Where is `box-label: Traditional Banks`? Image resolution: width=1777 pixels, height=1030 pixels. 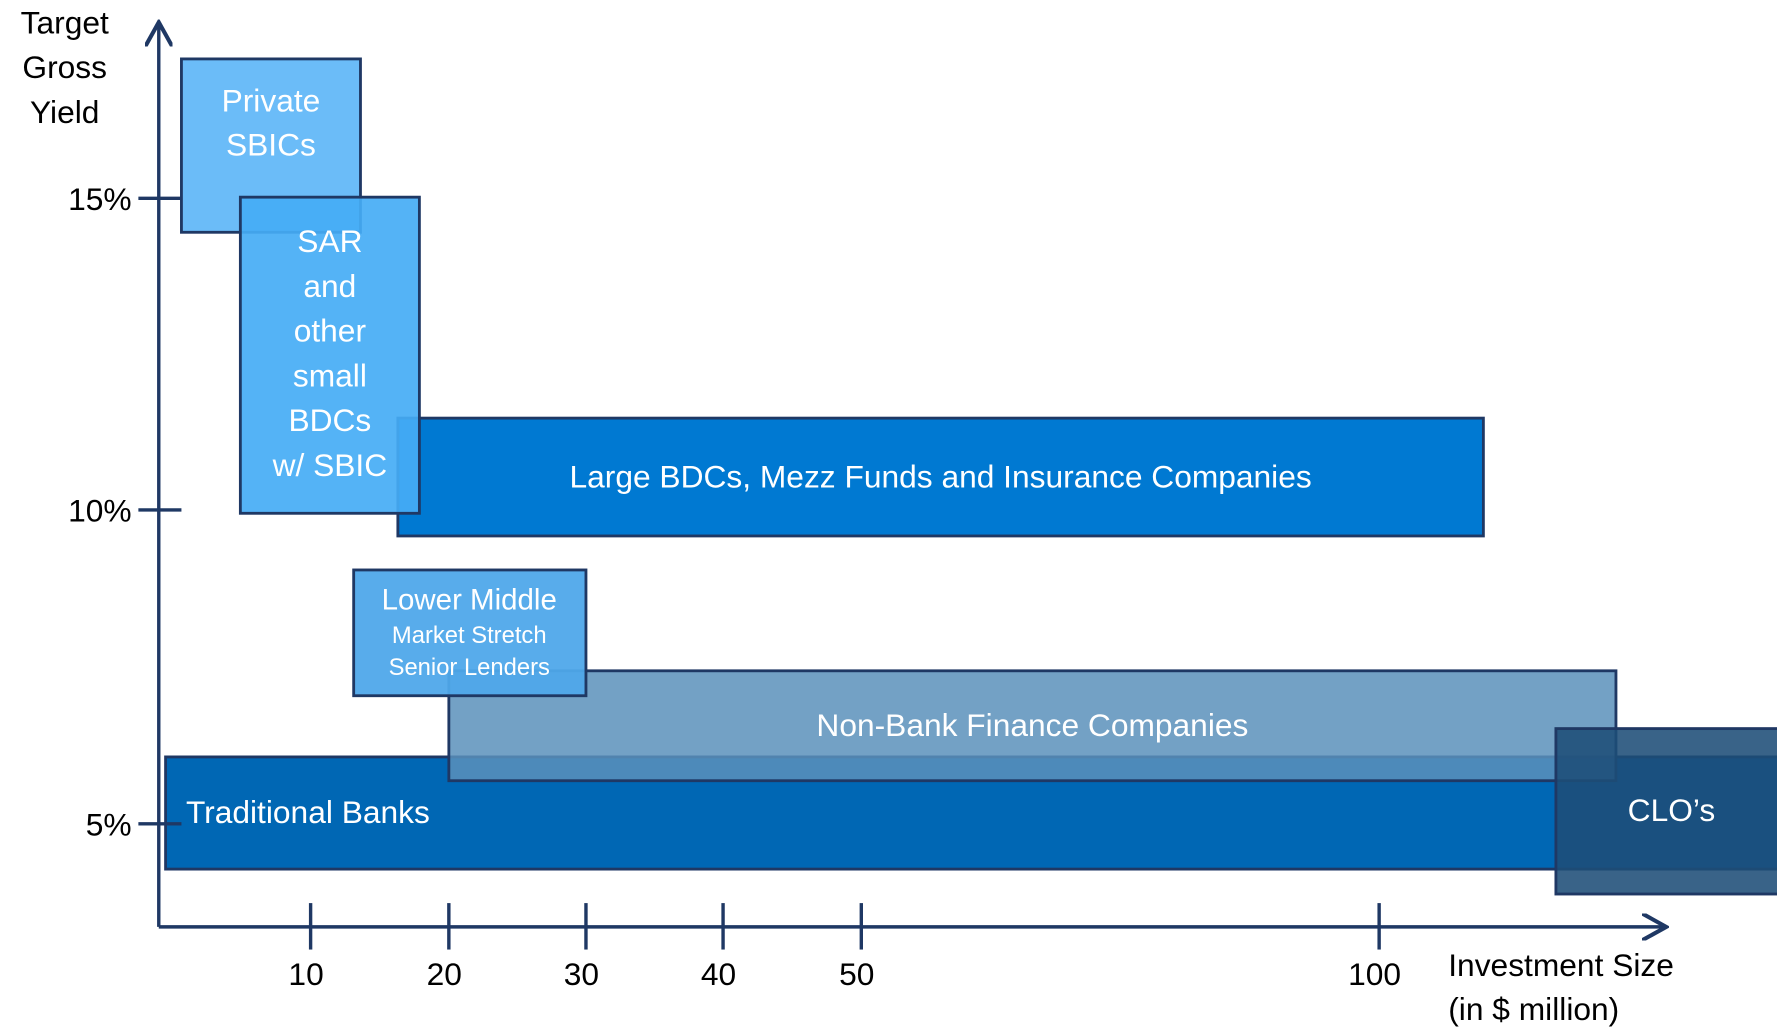
box-label: Traditional Banks is located at coordinates (308, 812).